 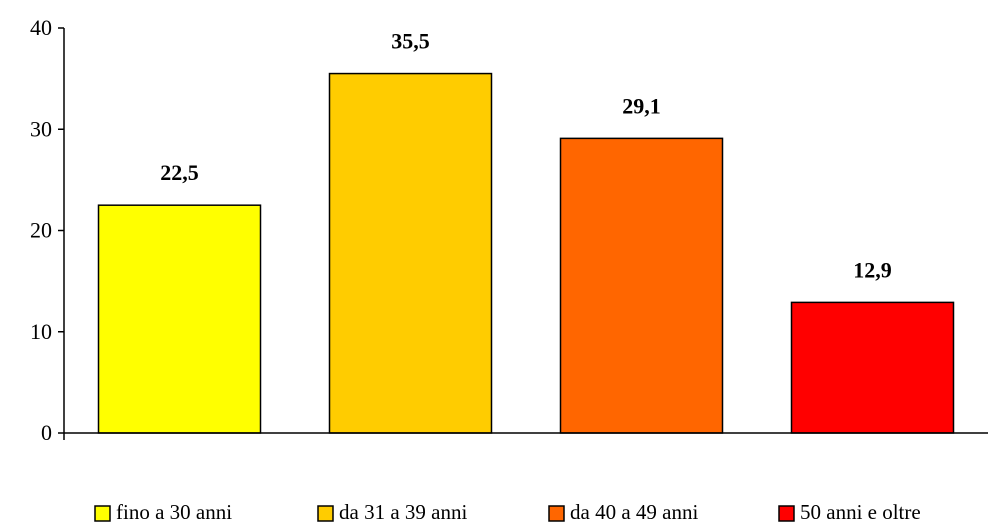 What do you see at coordinates (174, 512) in the screenshot?
I see `legend-label: fino a 30 anni` at bounding box center [174, 512].